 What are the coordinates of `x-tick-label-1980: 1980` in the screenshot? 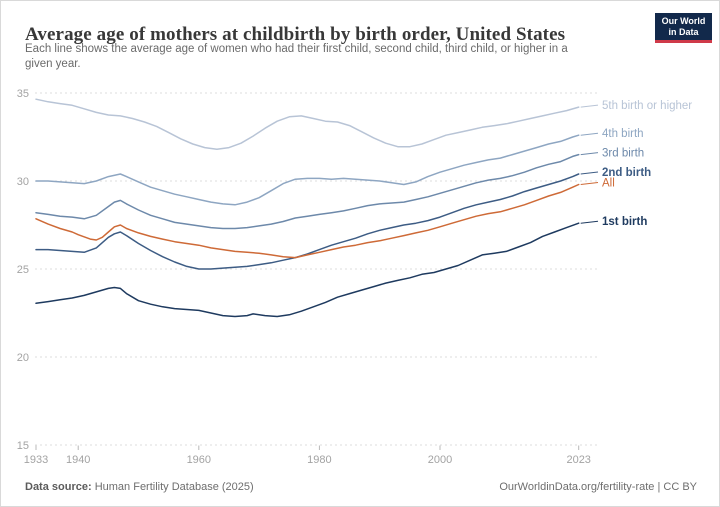 It's located at (319, 460).